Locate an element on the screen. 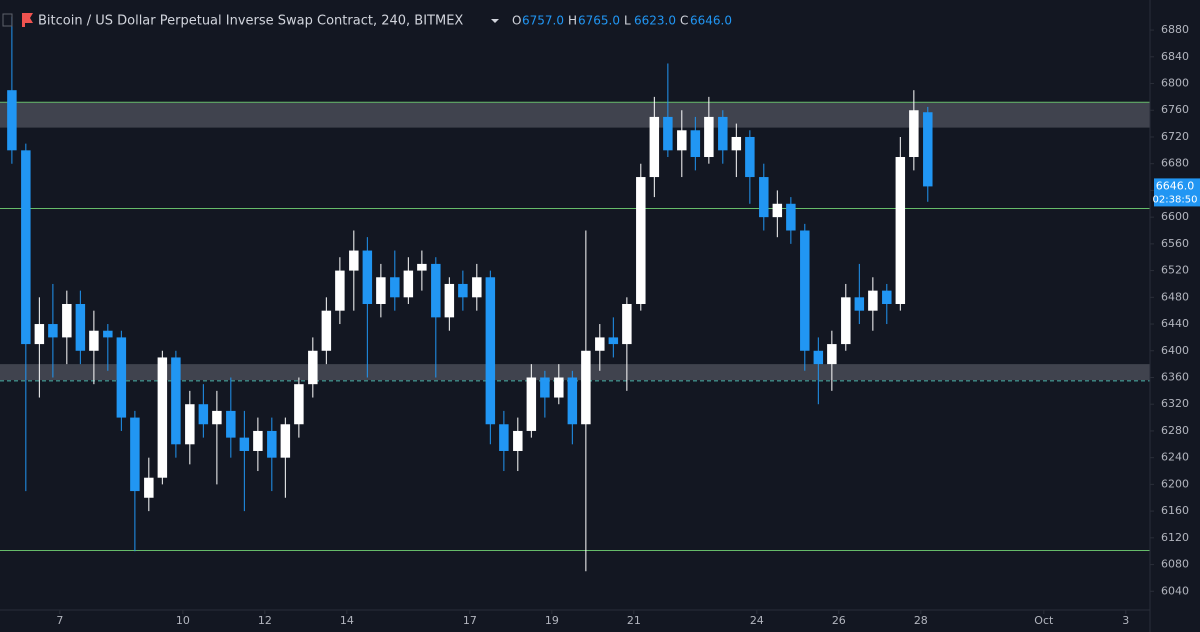 The width and height of the screenshot is (1200, 632). y-tick-label: 6320 is located at coordinates (1175, 403).